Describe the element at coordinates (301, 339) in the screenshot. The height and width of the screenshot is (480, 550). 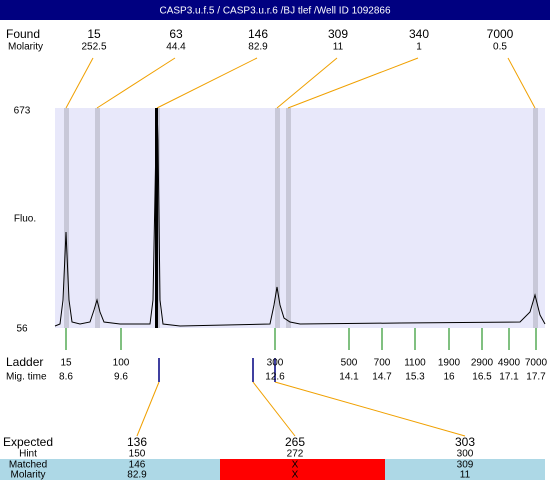
I see `ladder-ticks` at that location.